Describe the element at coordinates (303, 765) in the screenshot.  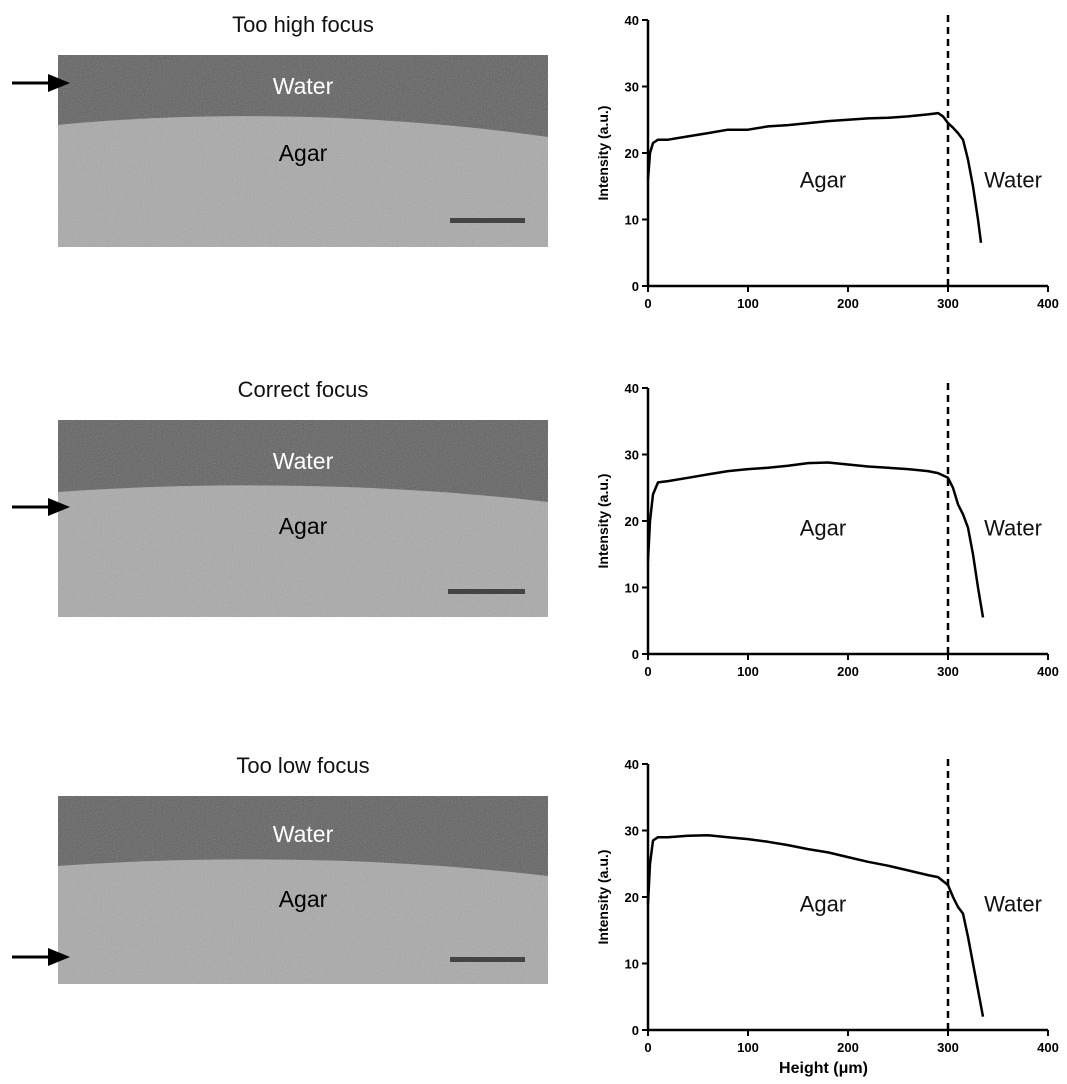
I see `panel-title: Too low focus` at that location.